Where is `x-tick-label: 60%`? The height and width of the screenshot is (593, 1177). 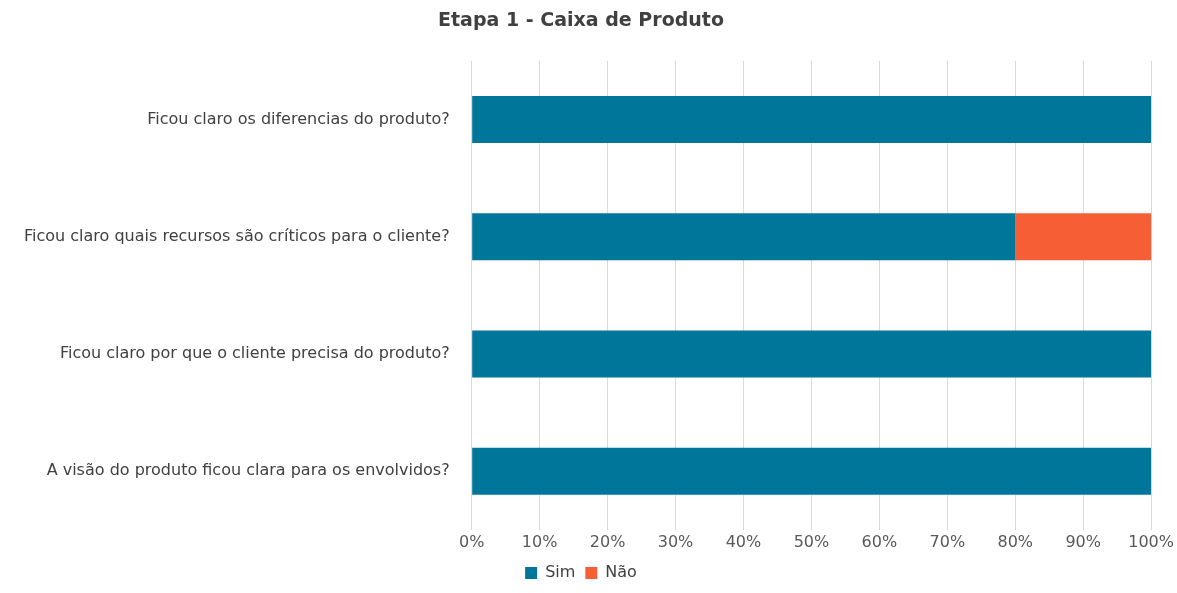 x-tick-label: 60% is located at coordinates (879, 541).